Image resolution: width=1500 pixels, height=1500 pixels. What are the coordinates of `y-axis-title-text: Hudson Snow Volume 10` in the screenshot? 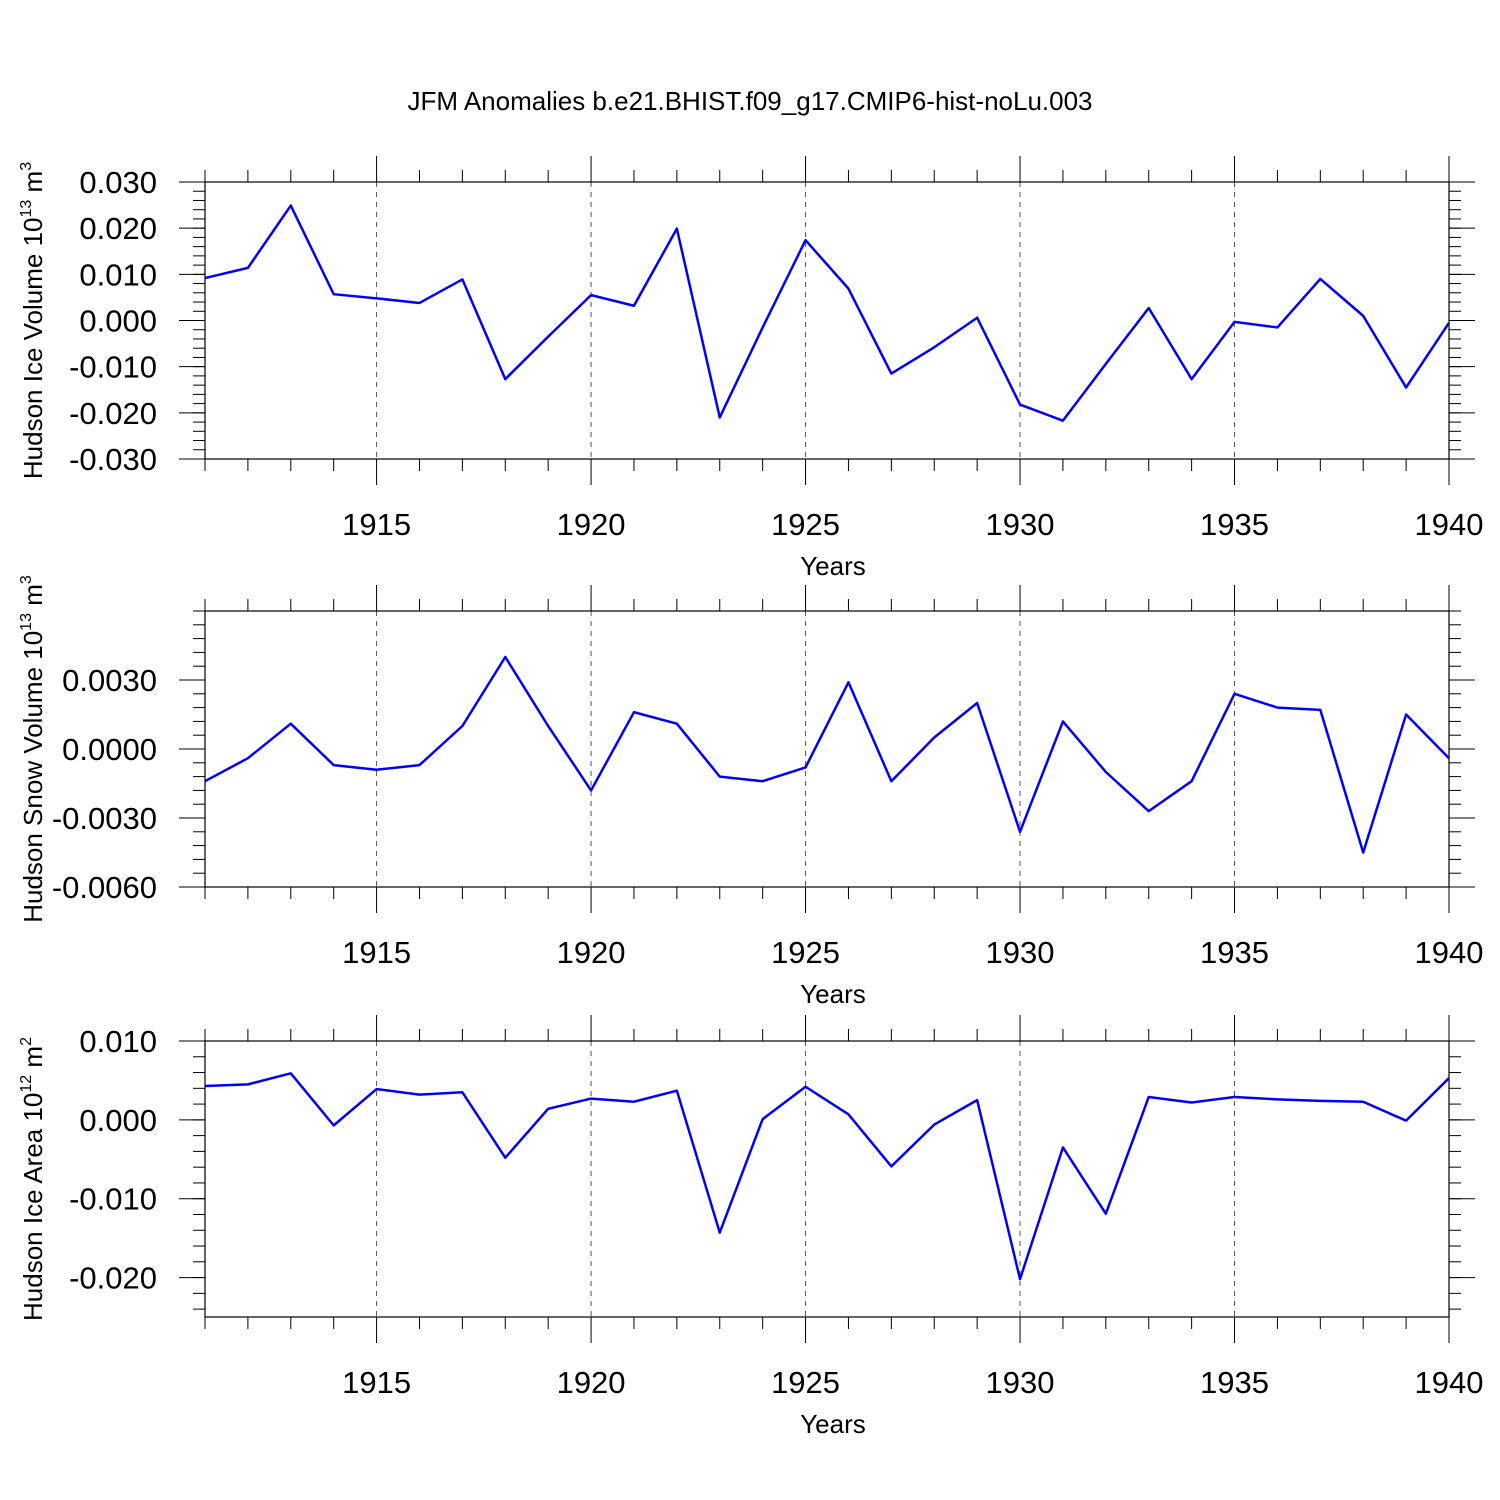 It's located at (33, 777).